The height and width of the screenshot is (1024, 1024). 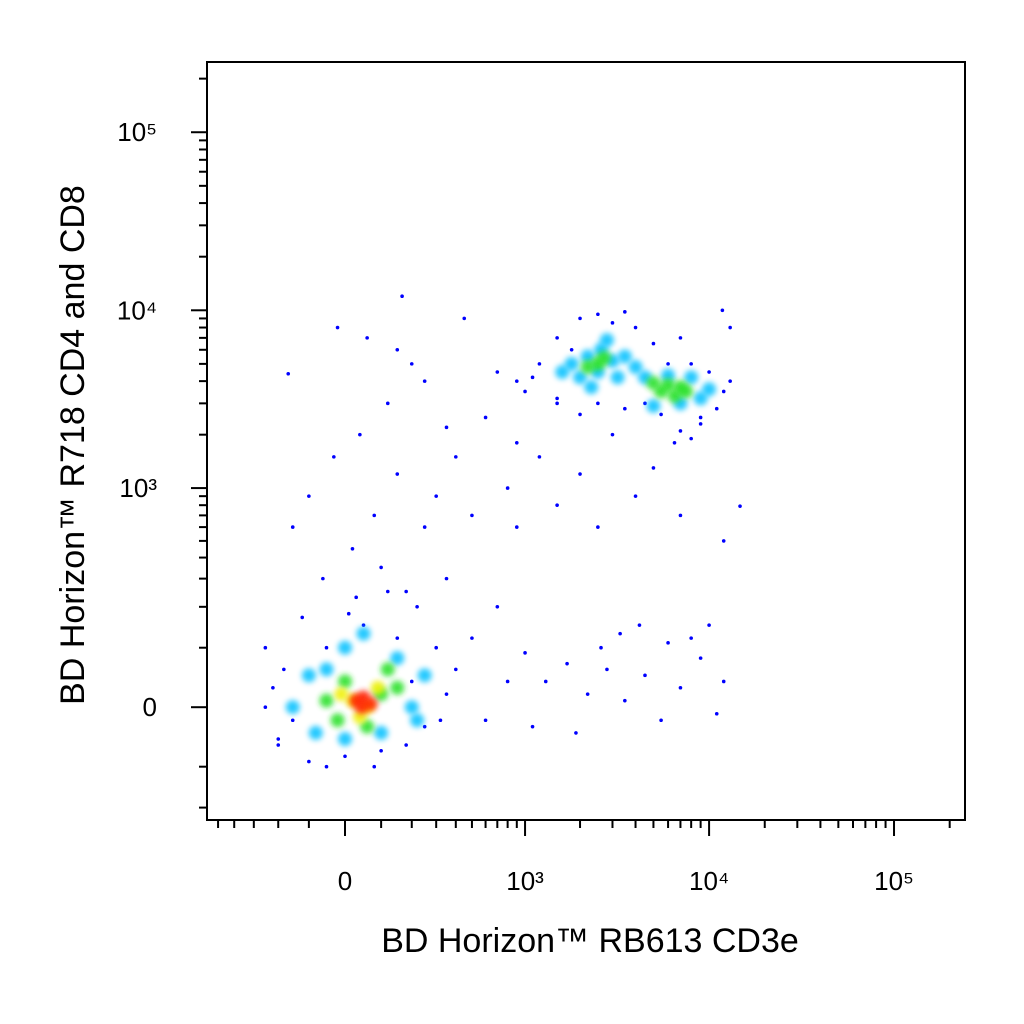 What do you see at coordinates (138, 488) in the screenshot?
I see `y-tick-label: 10³` at bounding box center [138, 488].